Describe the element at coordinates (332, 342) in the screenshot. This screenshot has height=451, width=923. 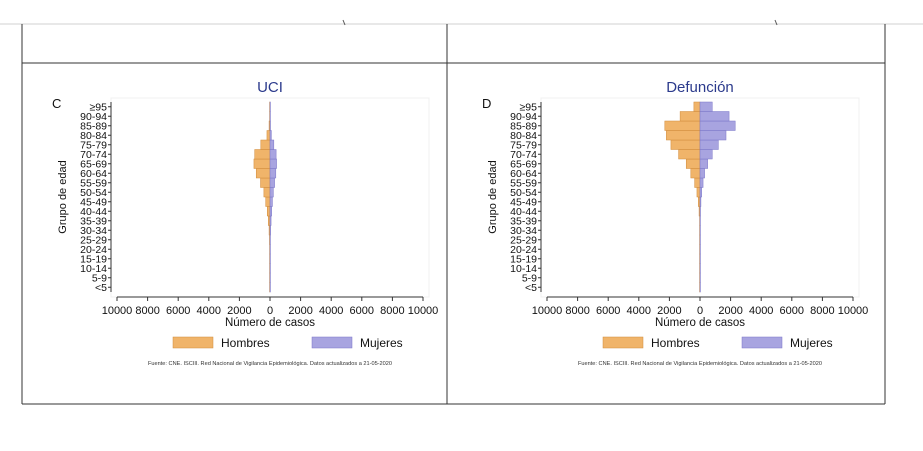
I see `uci-legend-swatch-mujeres` at that location.